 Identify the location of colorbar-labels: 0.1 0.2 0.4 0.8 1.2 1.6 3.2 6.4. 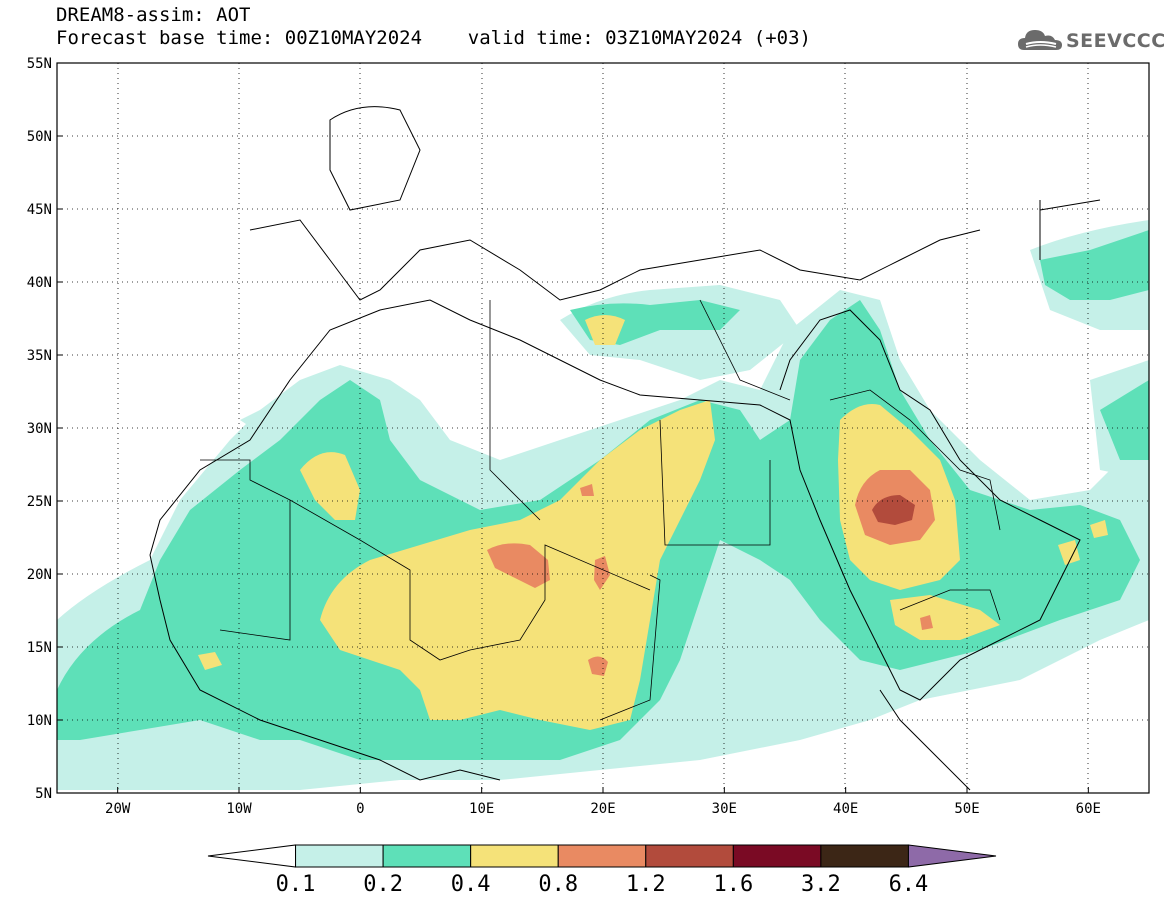
(602, 884).